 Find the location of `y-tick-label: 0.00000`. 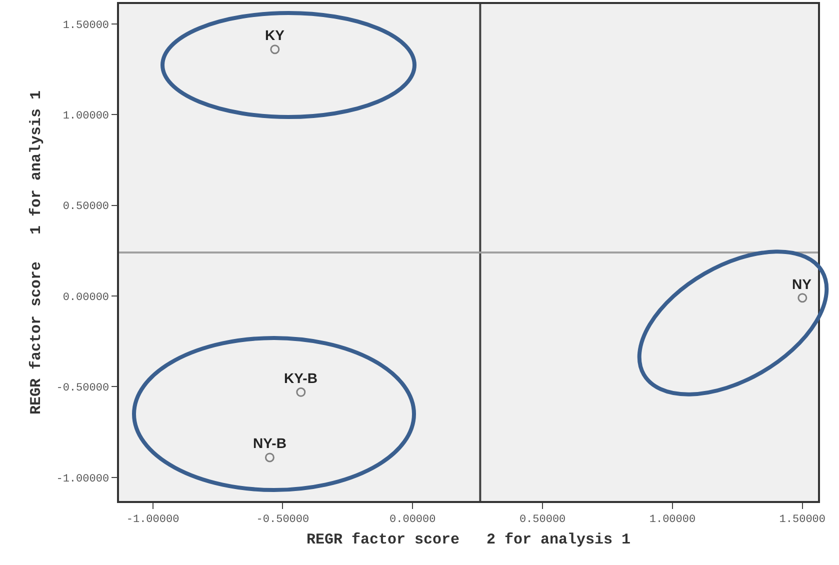

y-tick-label: 0.00000 is located at coordinates (86, 298).